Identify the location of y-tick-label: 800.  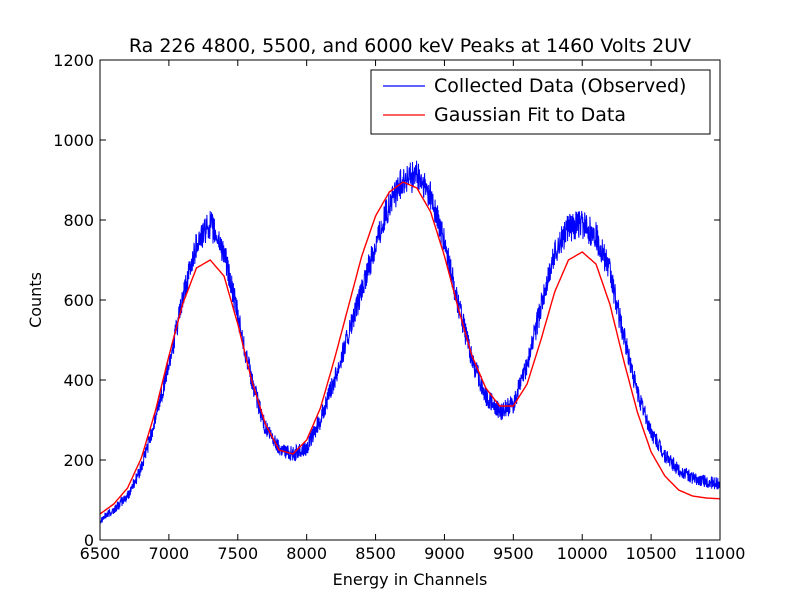
(78, 220).